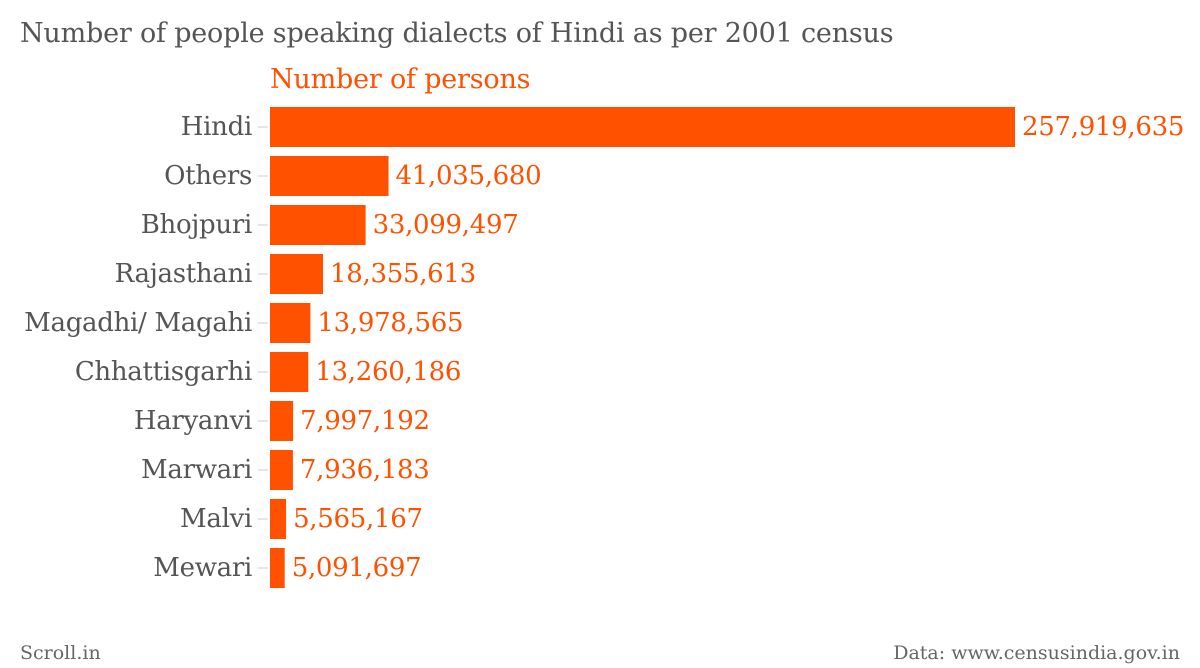  What do you see at coordinates (388, 372) in the screenshot?
I see `value-label: 13,260,186` at bounding box center [388, 372].